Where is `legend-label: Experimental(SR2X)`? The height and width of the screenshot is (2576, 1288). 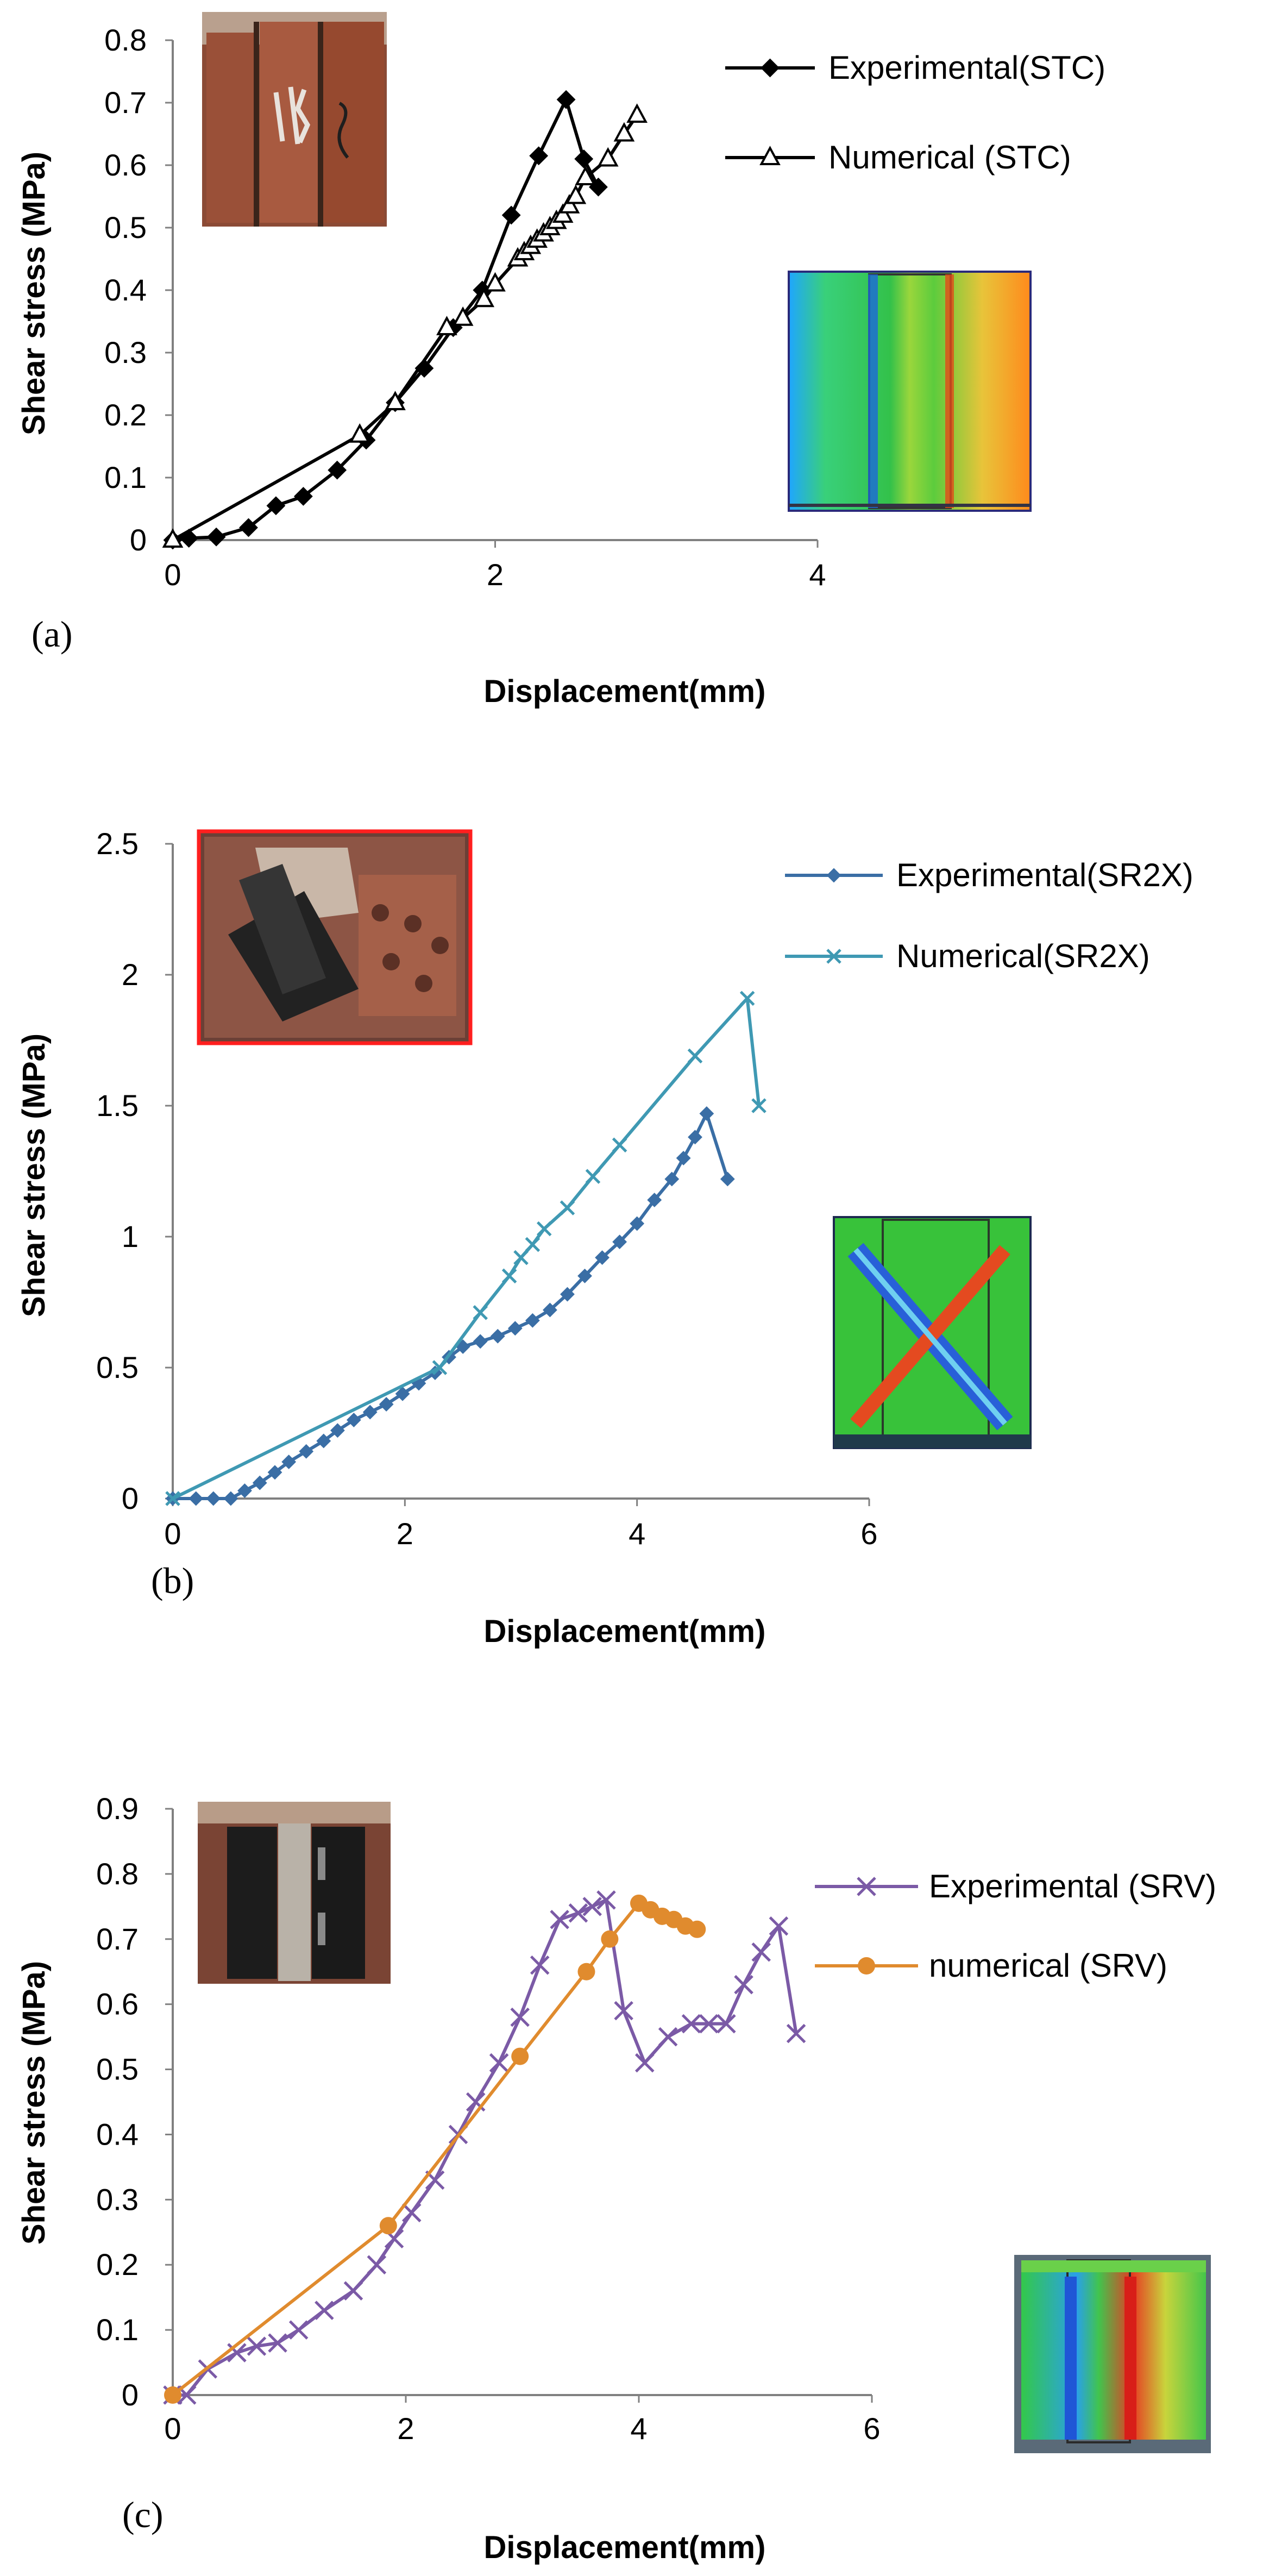
legend-label: Experimental(SR2X) is located at coordinates (1044, 875).